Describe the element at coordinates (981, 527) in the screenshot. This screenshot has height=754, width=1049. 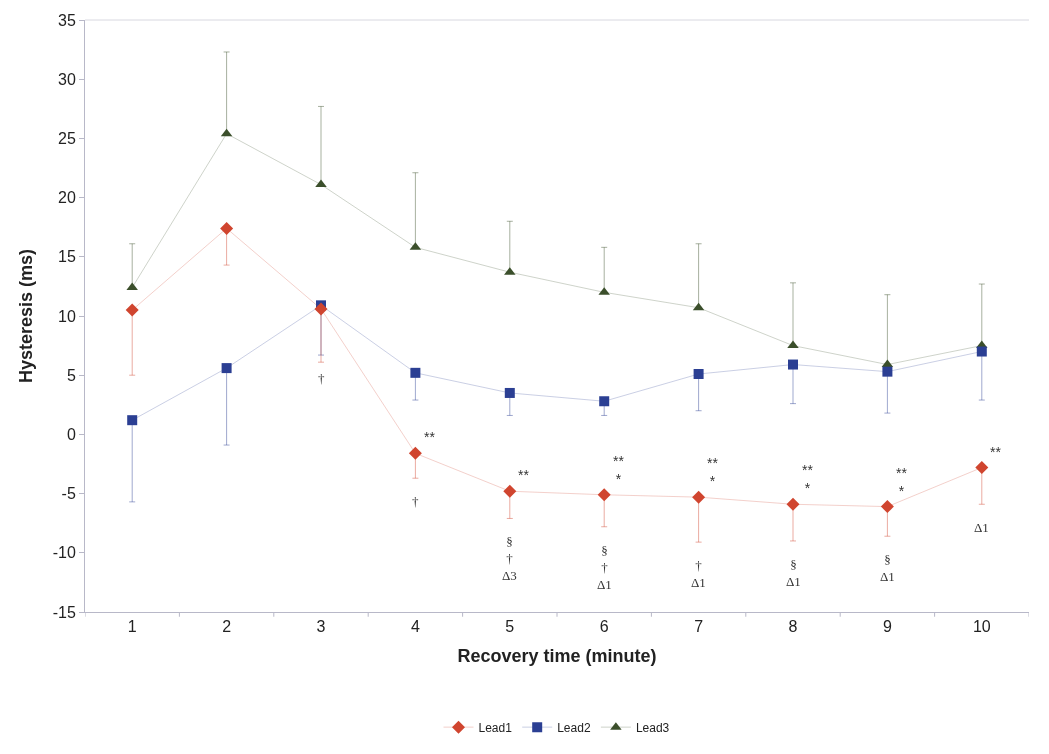
I see `annotation: Δ1` at that location.